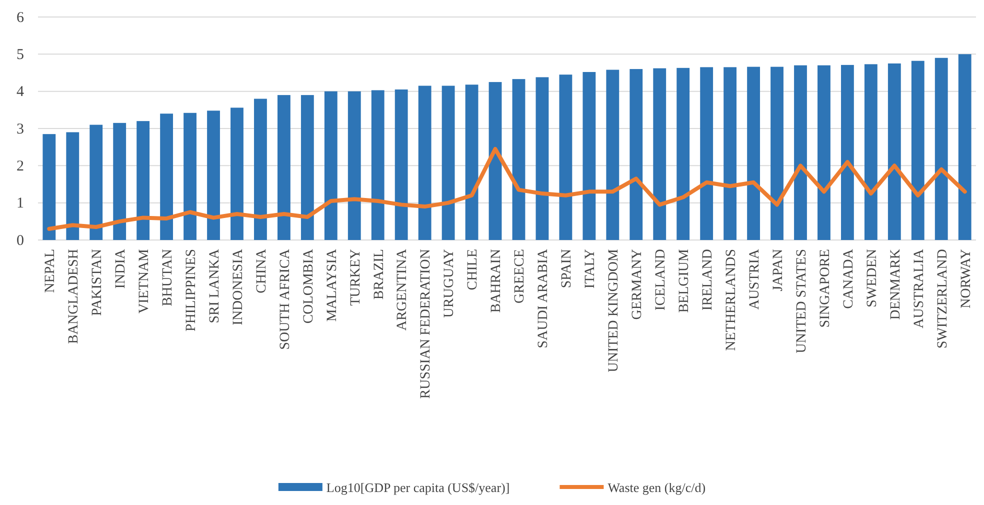 The width and height of the screenshot is (984, 505). I want to click on x-tick-label: INDIA, so click(120, 268).